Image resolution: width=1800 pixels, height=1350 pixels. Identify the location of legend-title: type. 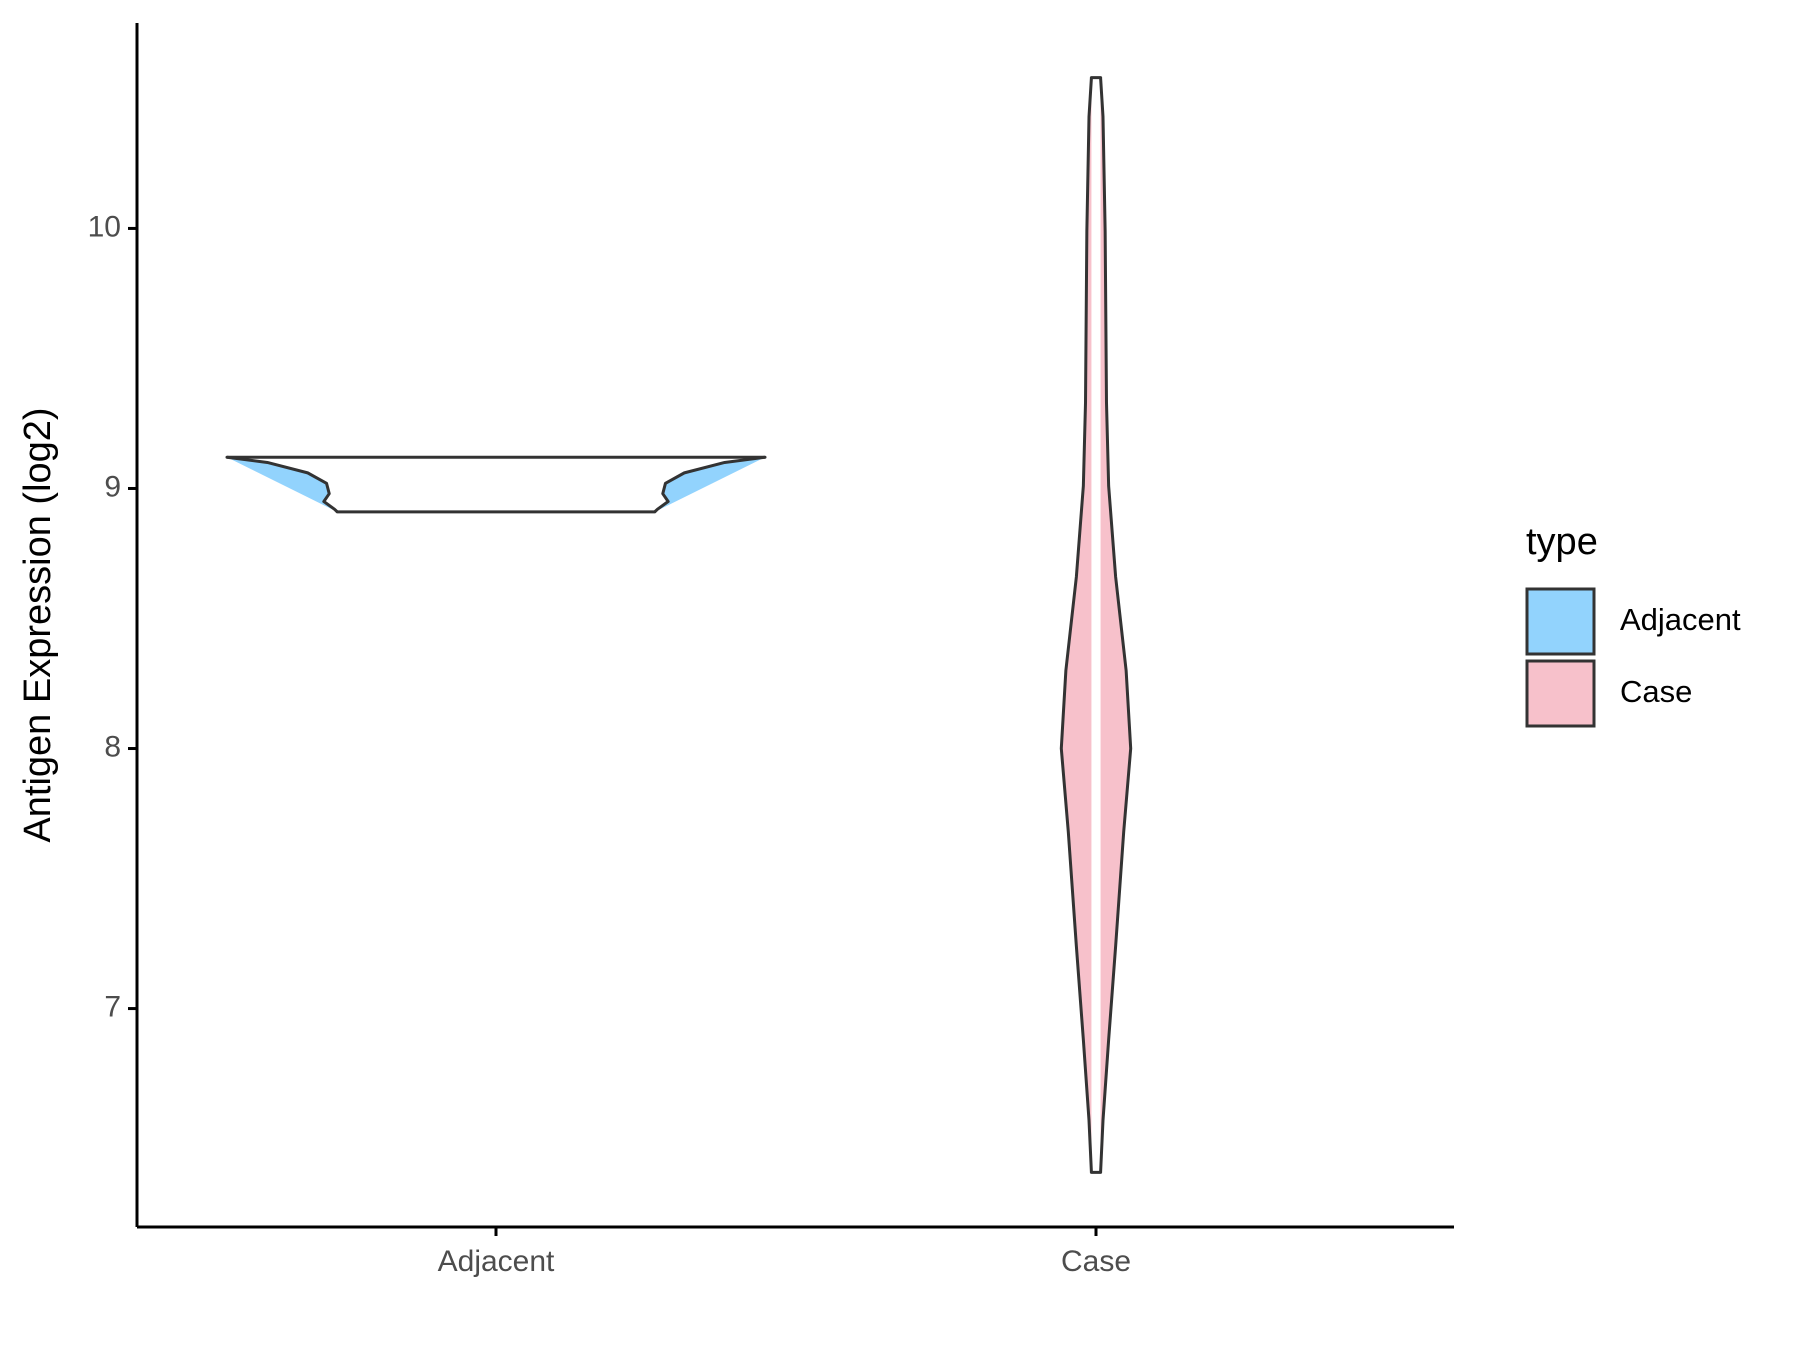
(1562, 542).